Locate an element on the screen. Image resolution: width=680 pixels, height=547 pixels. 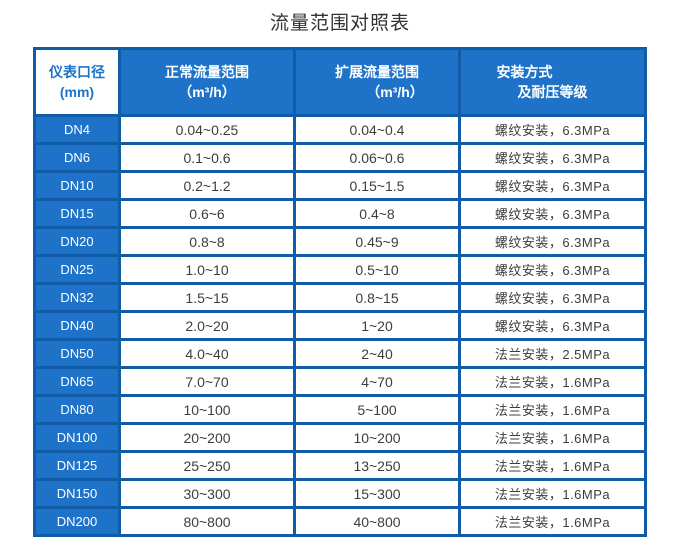
row-extended-range: 0.5~10 is located at coordinates (377, 269).